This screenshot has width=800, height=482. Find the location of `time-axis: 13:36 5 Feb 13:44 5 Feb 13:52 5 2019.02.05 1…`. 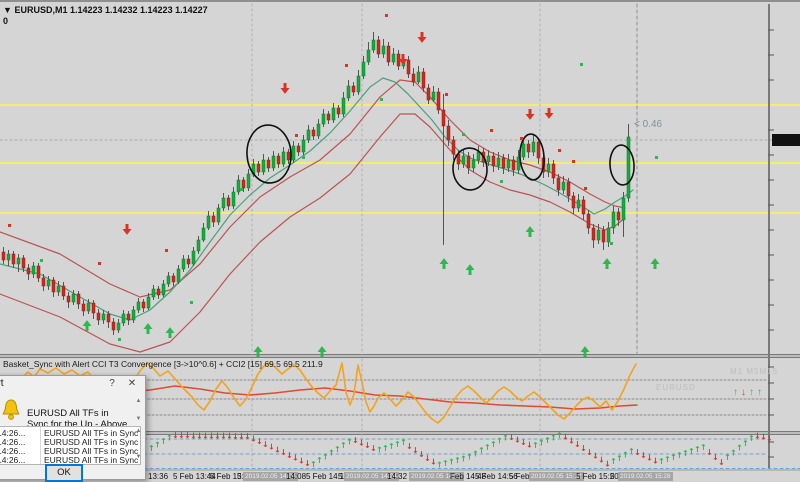

time-axis: 13:36 5 Feb 13:44 5 Feb 13:52 5 2019.02.05 1… is located at coordinates (400, 476).